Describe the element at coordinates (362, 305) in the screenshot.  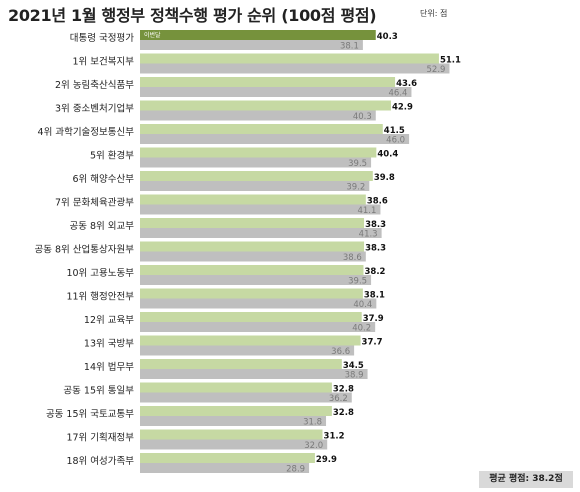
I see `value-label-last-month: 40.4` at that location.